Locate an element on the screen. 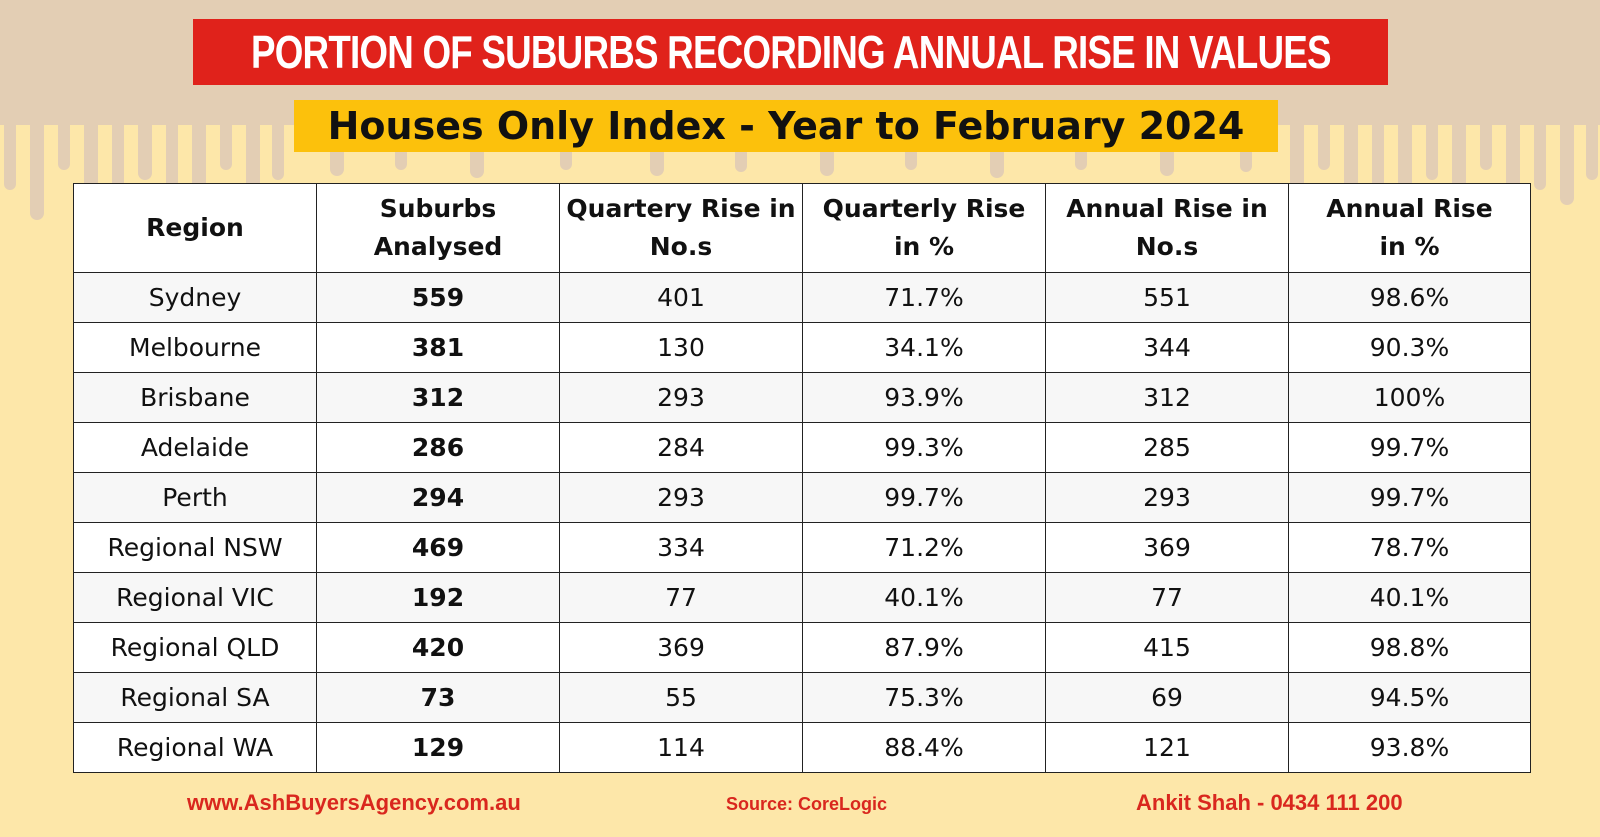  cell-quarterly-rise-pct: 40.1% is located at coordinates (924, 597).